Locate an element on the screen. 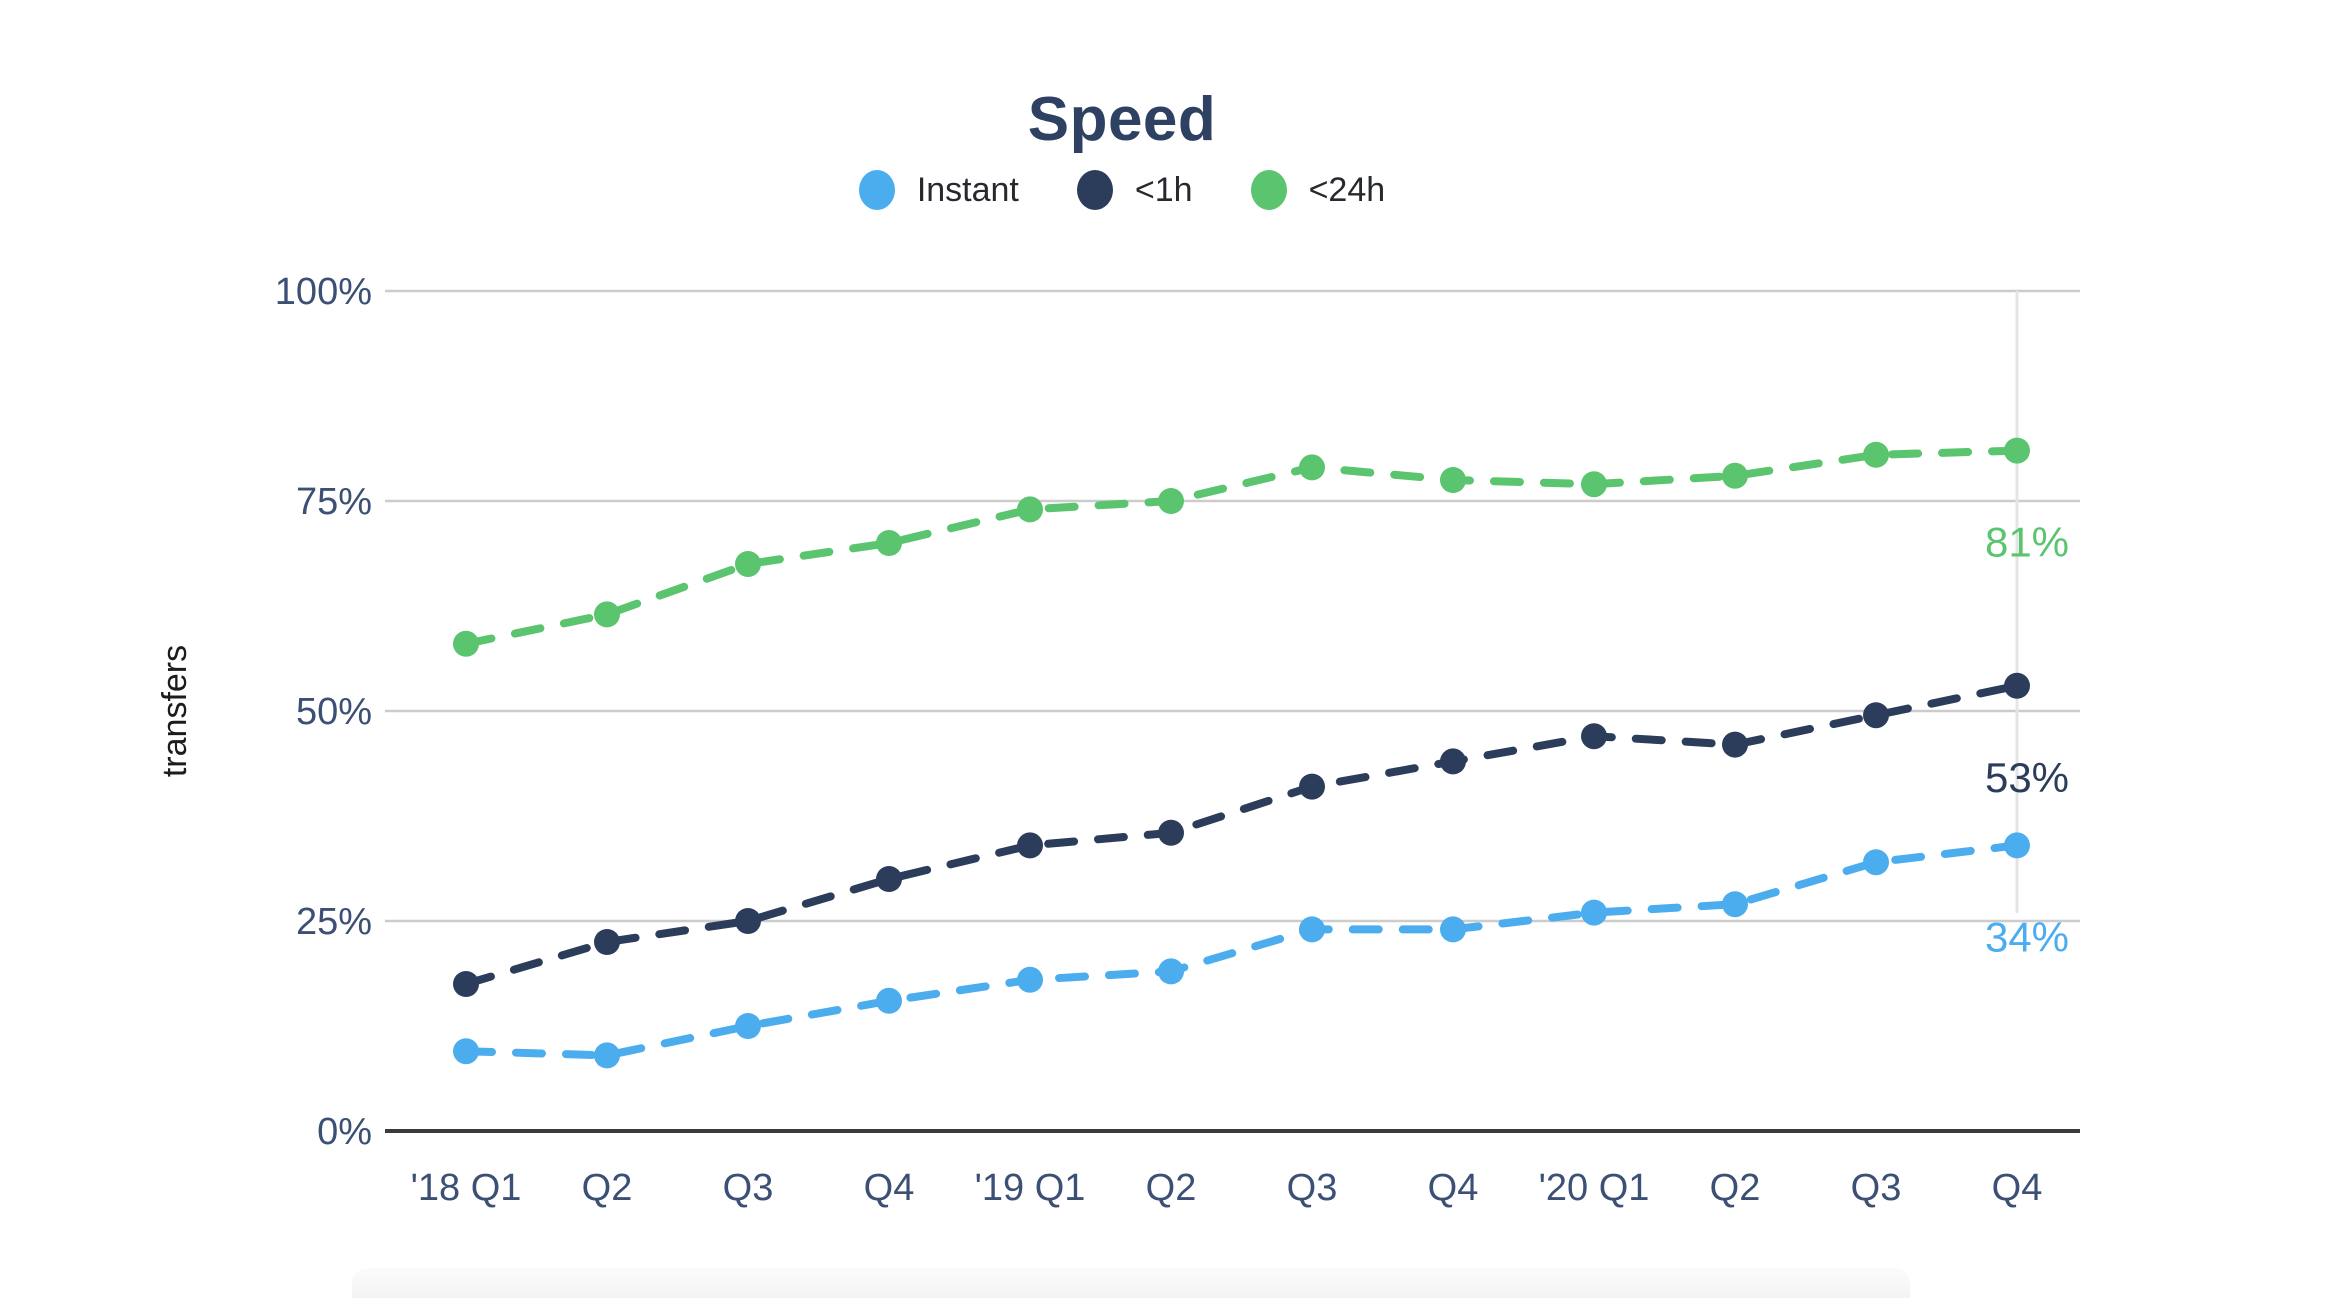 The image size is (2332, 1298). y-axis-title: transfers is located at coordinates (175, 711).